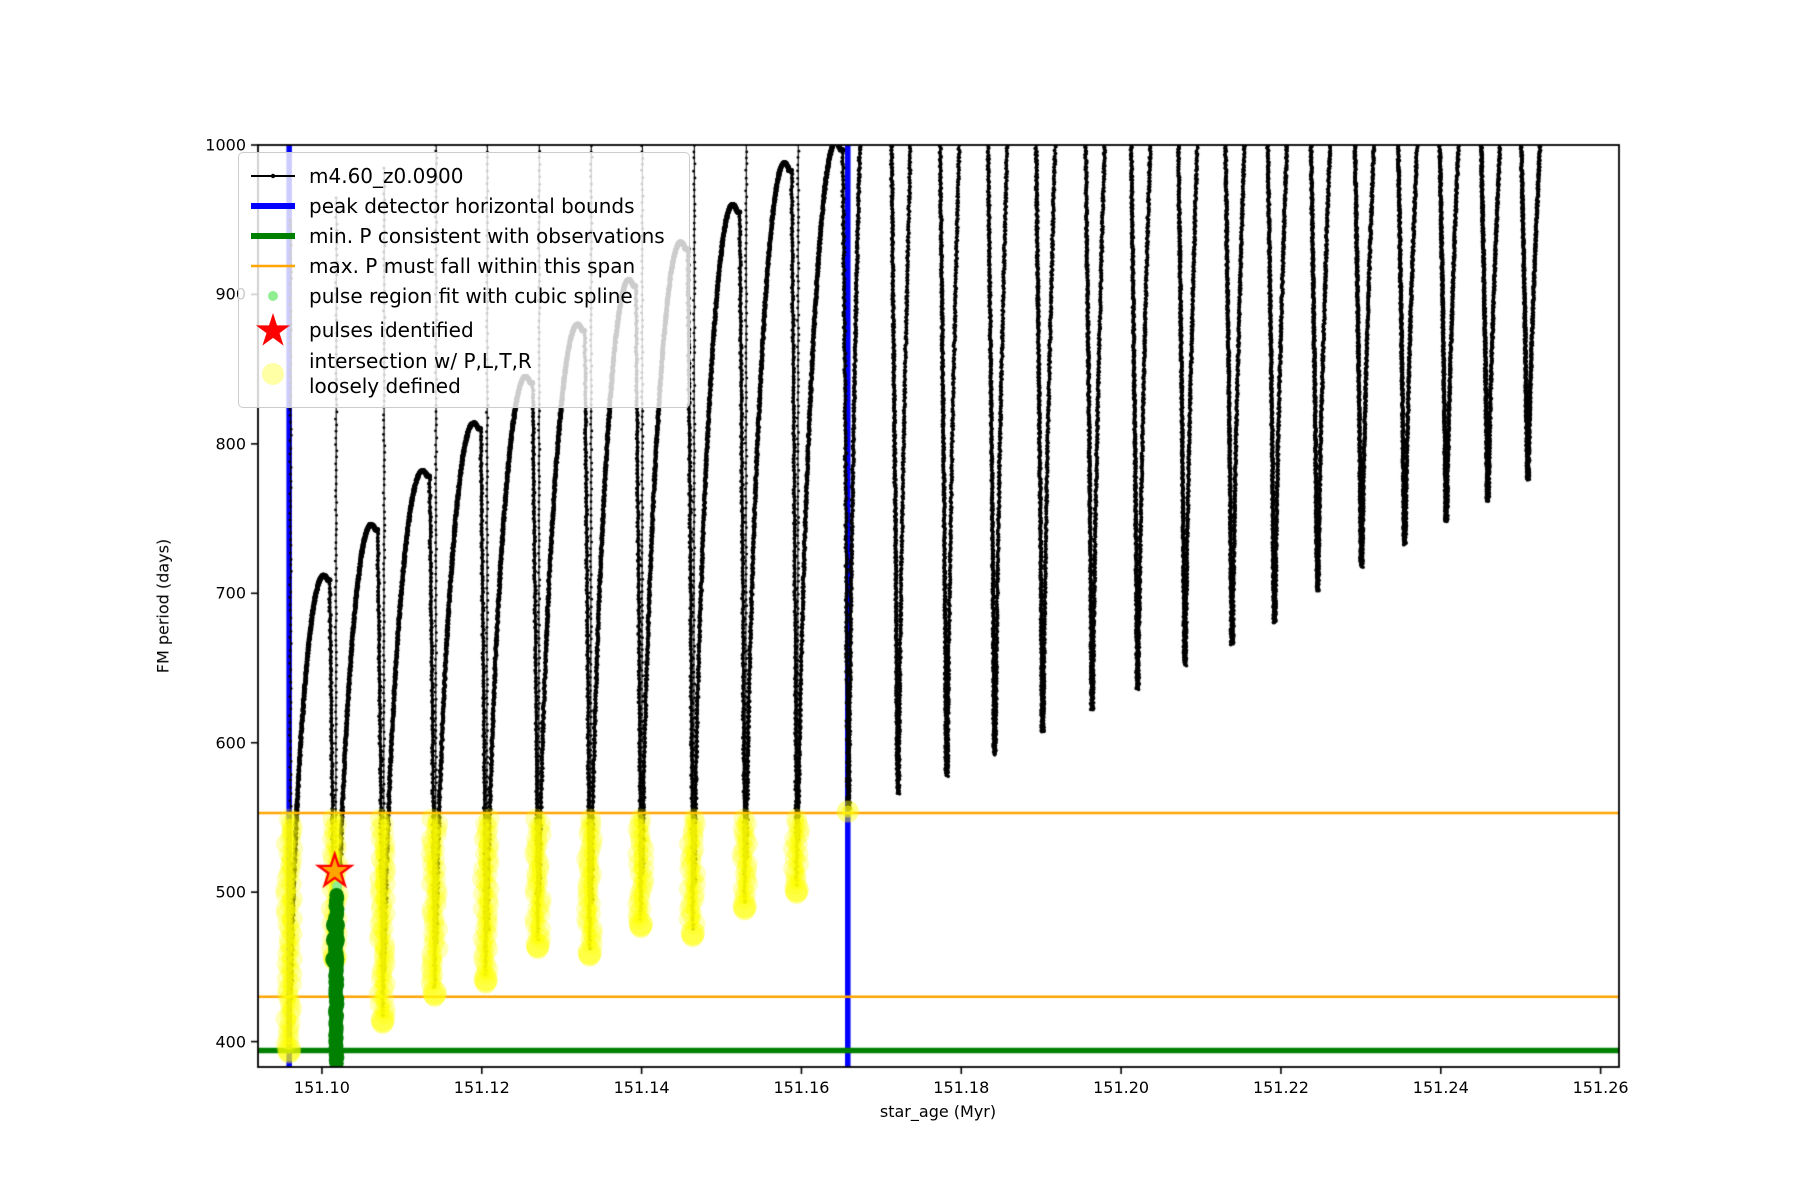 The image size is (1800, 1200). I want to click on legend-entry: pulse region fit with cubic spline, so click(463, 296).